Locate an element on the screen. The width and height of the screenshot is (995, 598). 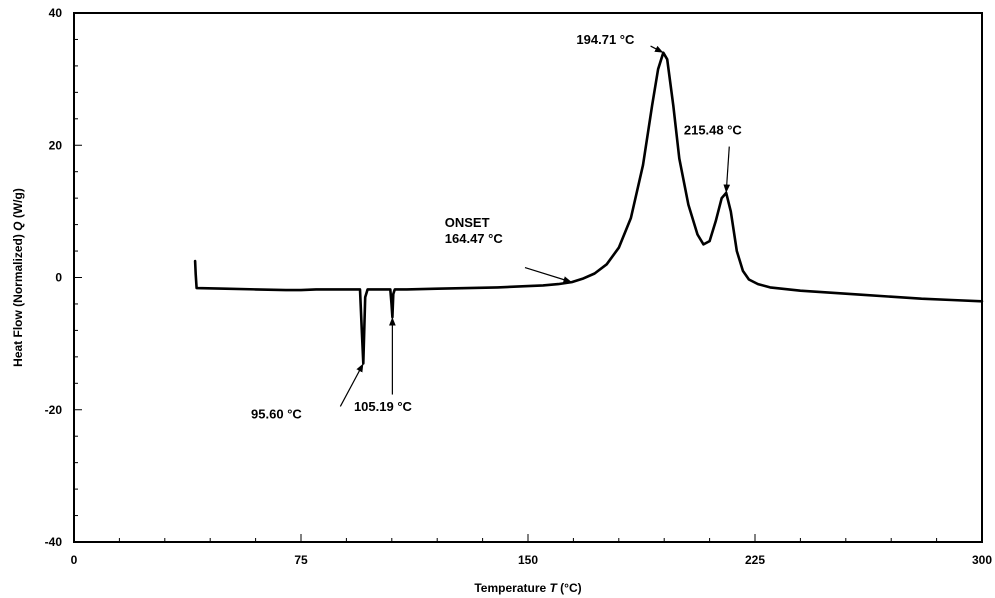
x-tick-label: 0 is located at coordinates (74, 560).